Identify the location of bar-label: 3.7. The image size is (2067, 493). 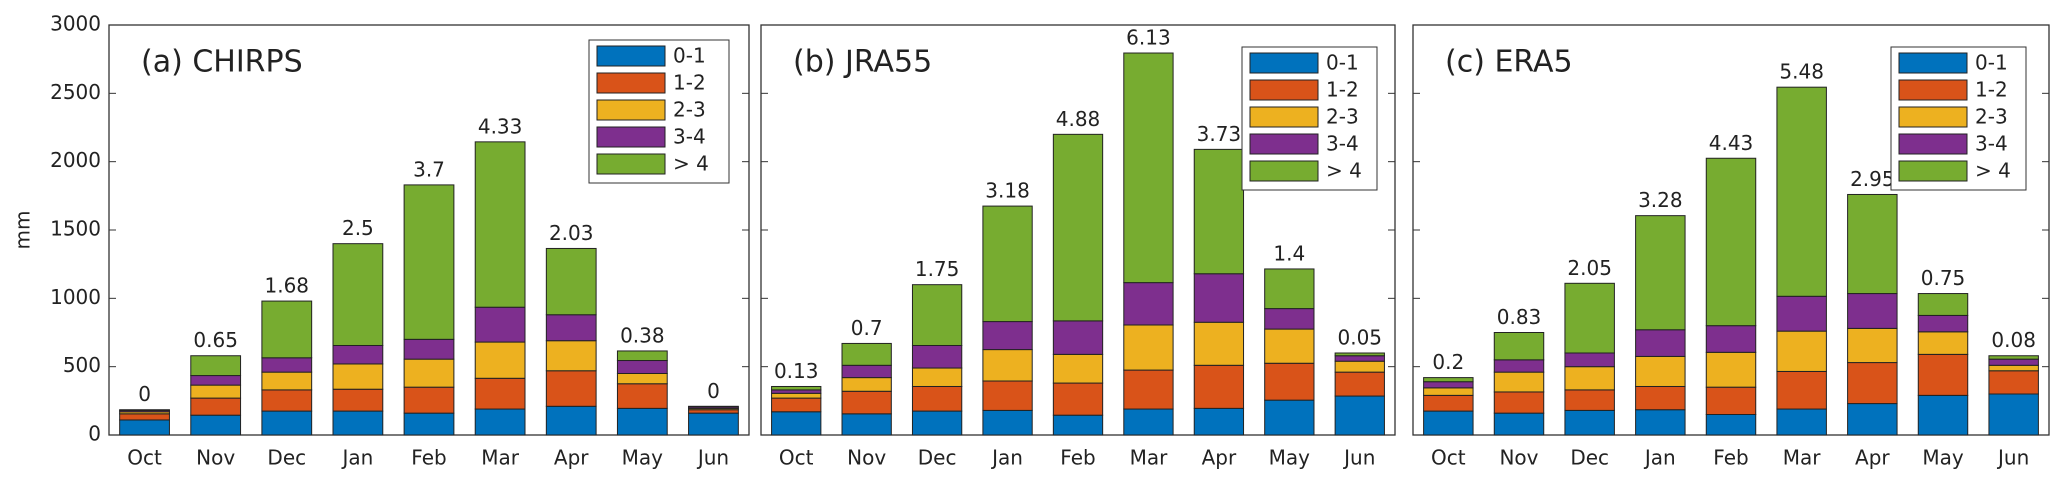
(429, 169).